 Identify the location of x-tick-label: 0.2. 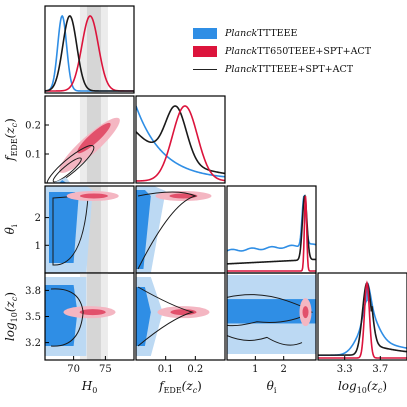
(195, 369).